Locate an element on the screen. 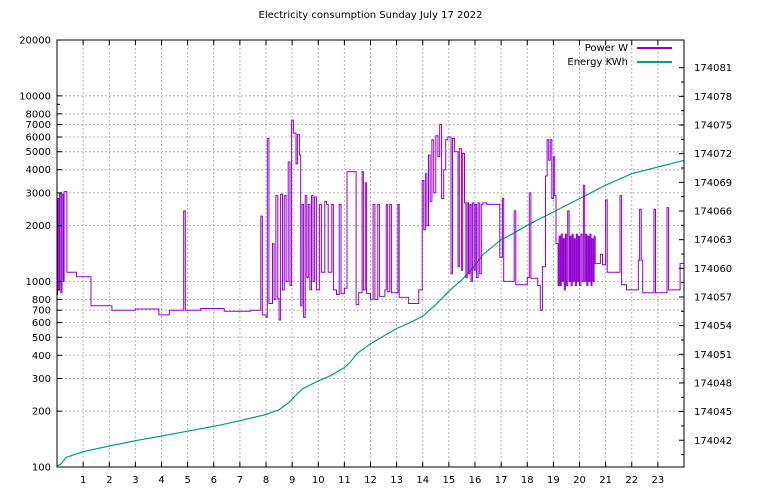  y-left-tick-label: 20000 is located at coordinates (35, 41).